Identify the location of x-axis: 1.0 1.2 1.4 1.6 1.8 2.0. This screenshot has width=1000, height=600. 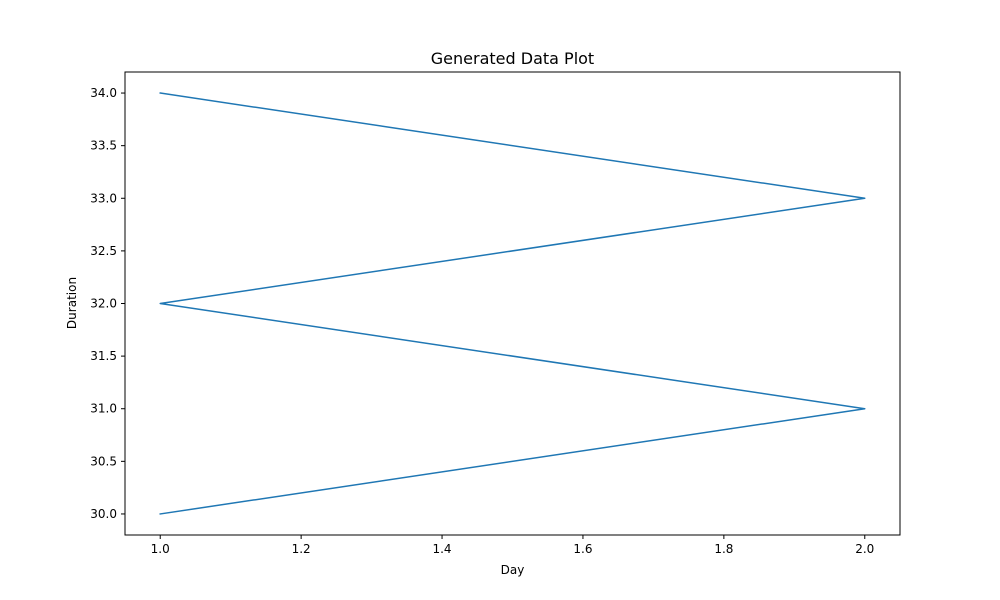
(512, 545).